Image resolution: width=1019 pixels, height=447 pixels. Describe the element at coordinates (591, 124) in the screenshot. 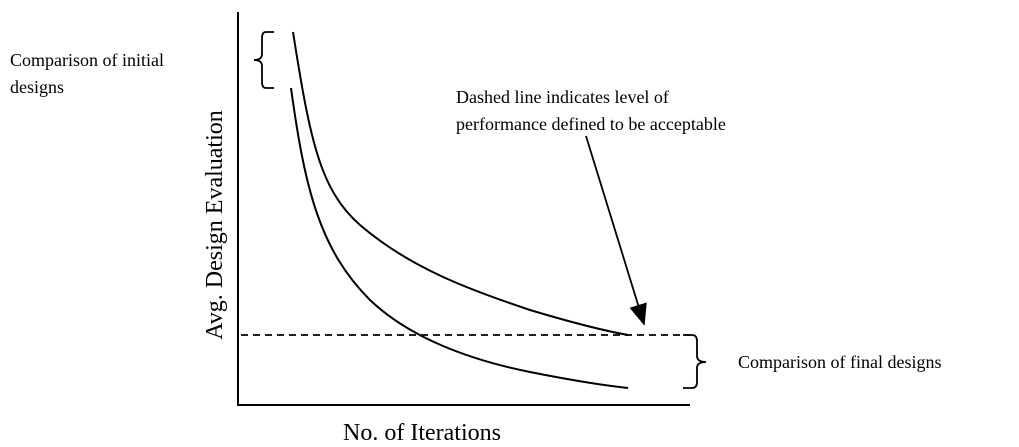

I see `annotation-text: performance defined to be acceptable` at that location.